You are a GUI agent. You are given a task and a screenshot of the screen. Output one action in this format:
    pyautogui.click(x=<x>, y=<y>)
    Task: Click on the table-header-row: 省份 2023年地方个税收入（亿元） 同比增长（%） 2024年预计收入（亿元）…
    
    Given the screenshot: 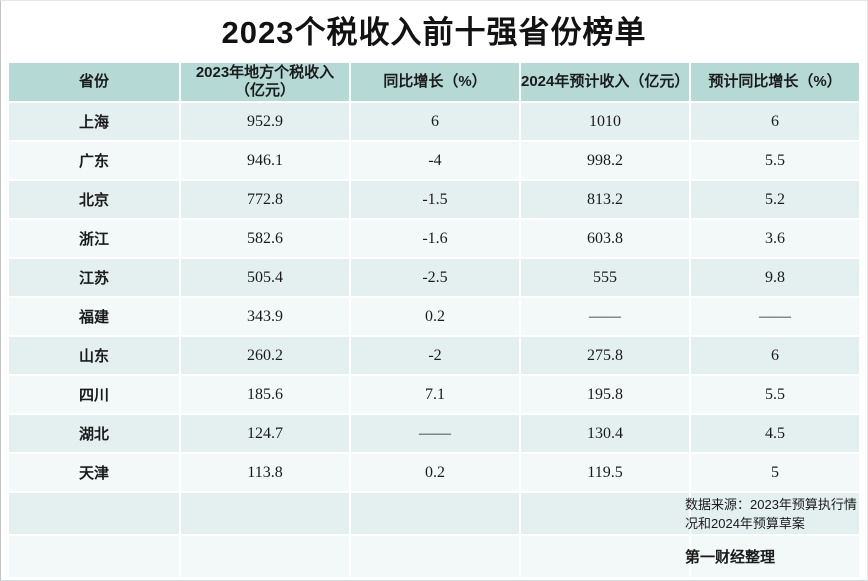 What is the action you would take?
    pyautogui.click(x=434, y=82)
    